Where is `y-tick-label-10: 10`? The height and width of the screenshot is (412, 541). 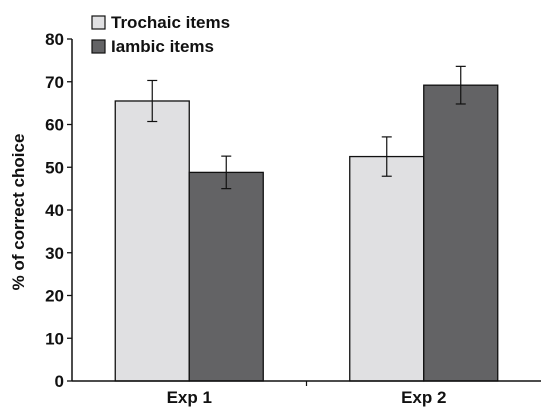 y-tick-label-10: 10 is located at coordinates (54, 338).